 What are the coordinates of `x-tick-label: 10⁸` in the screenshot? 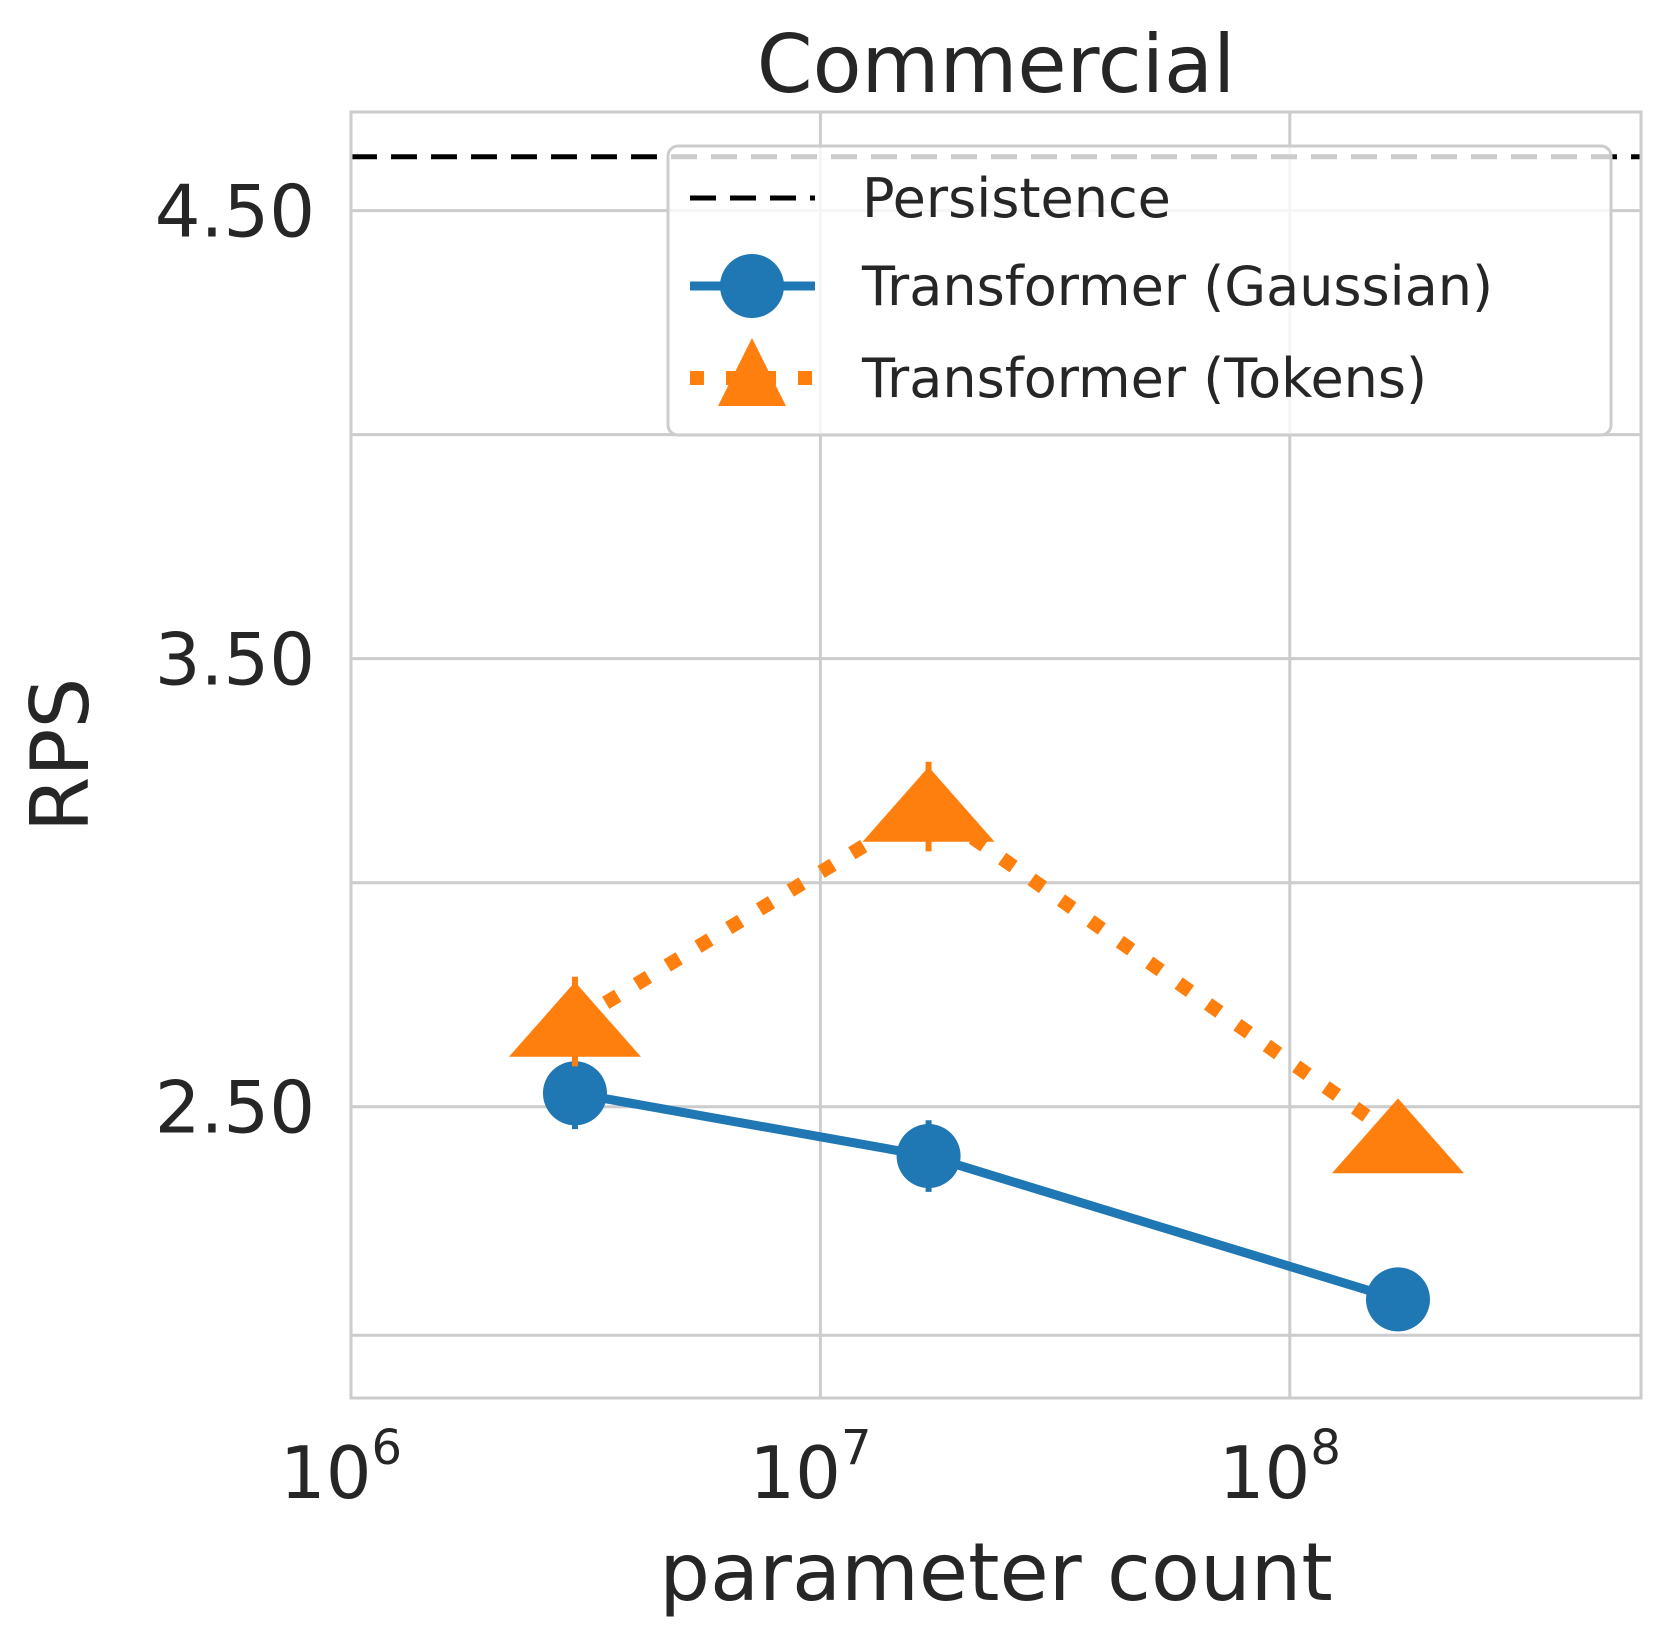 It's located at (1280, 1467).